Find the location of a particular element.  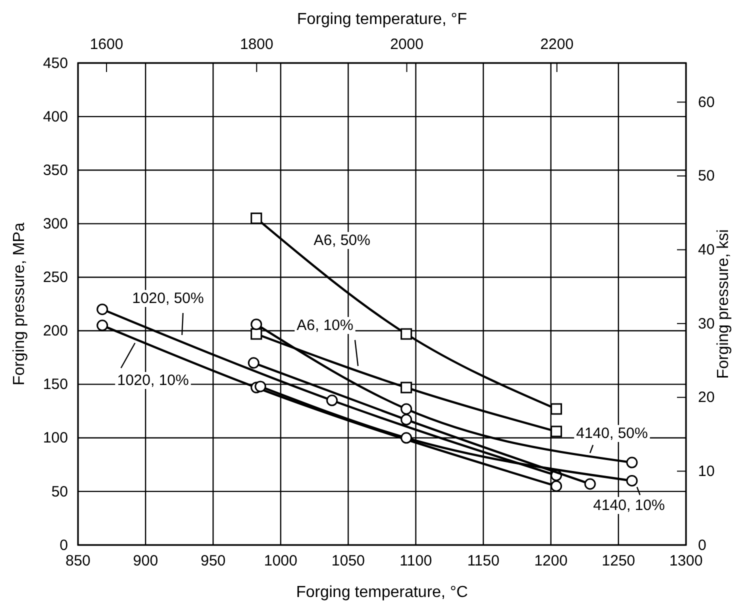

y-tick-label: 150 is located at coordinates (55, 385).